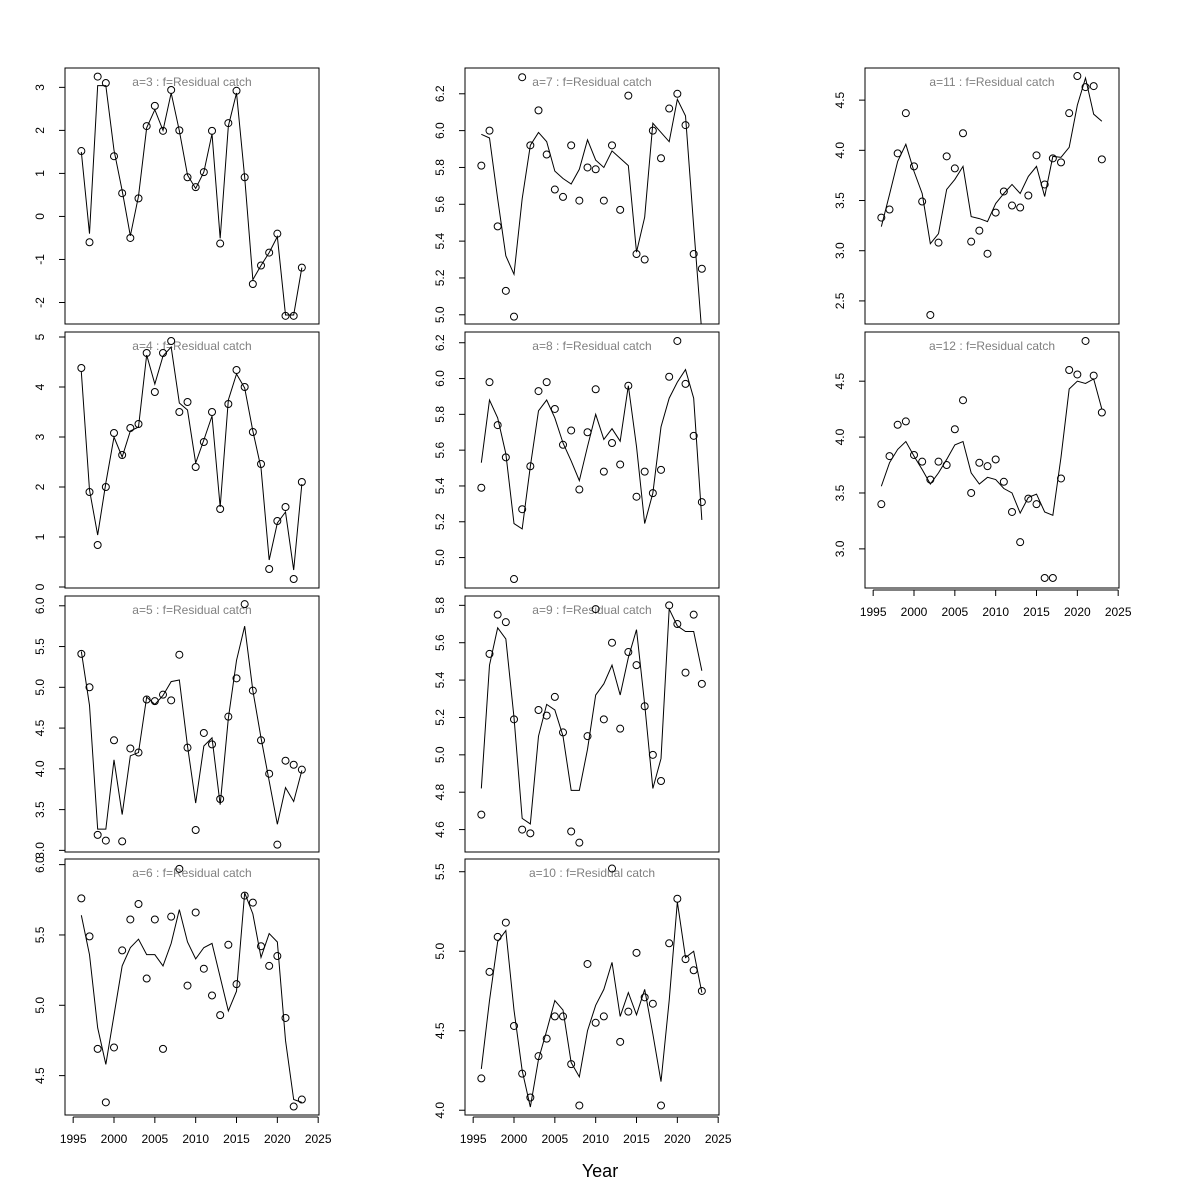  What do you see at coordinates (1036, 612) in the screenshot?
I see `x-tick-label: 2015` at bounding box center [1036, 612].